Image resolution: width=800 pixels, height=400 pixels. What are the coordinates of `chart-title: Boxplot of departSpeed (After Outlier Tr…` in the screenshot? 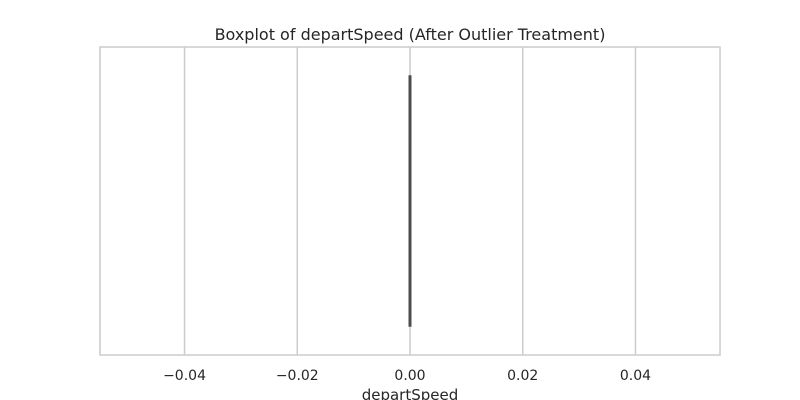 It's located at (410, 34).